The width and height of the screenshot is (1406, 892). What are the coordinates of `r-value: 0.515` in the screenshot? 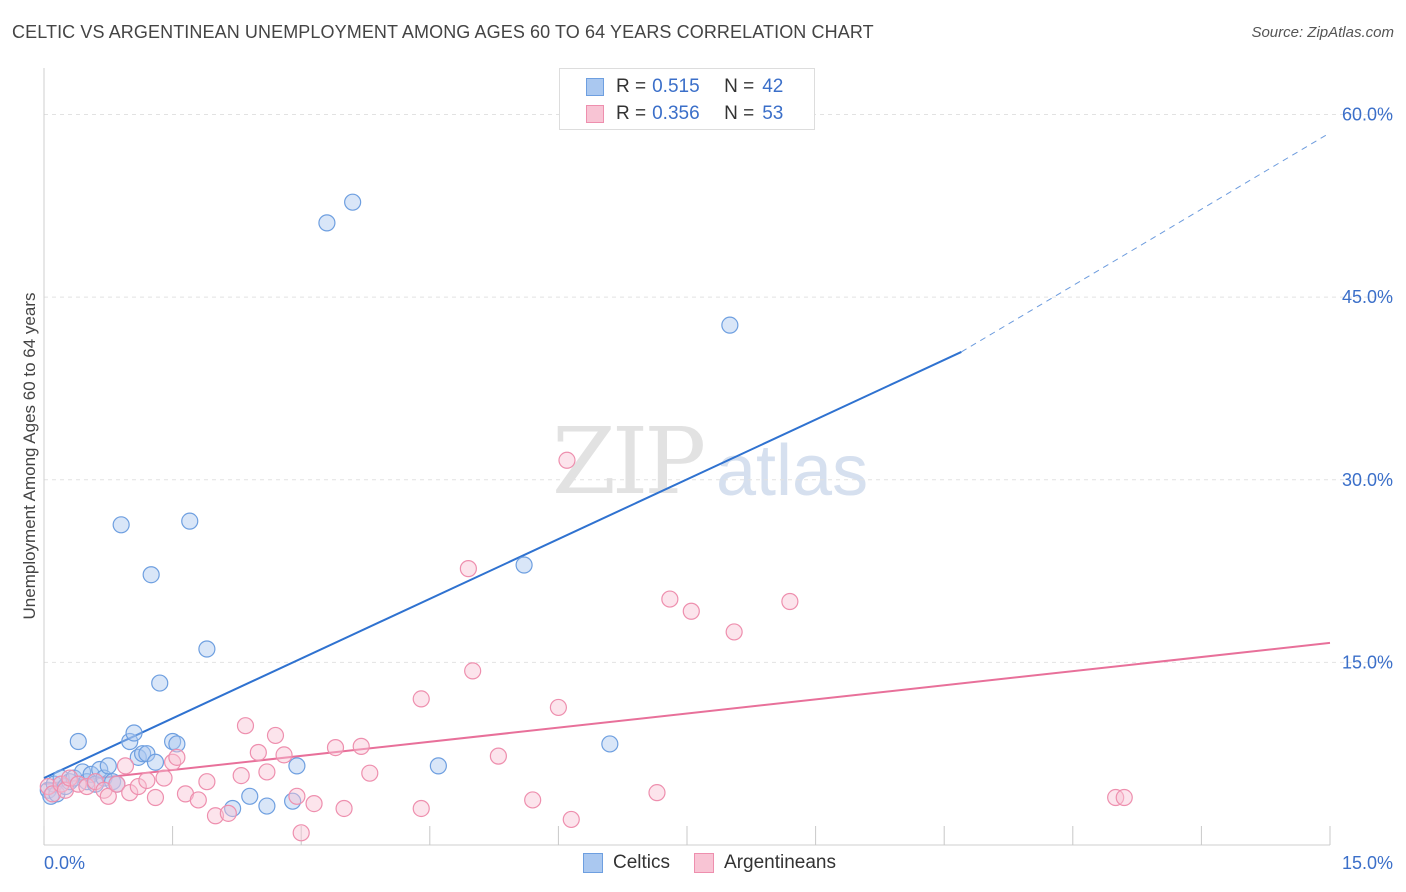 It's located at (676, 86).